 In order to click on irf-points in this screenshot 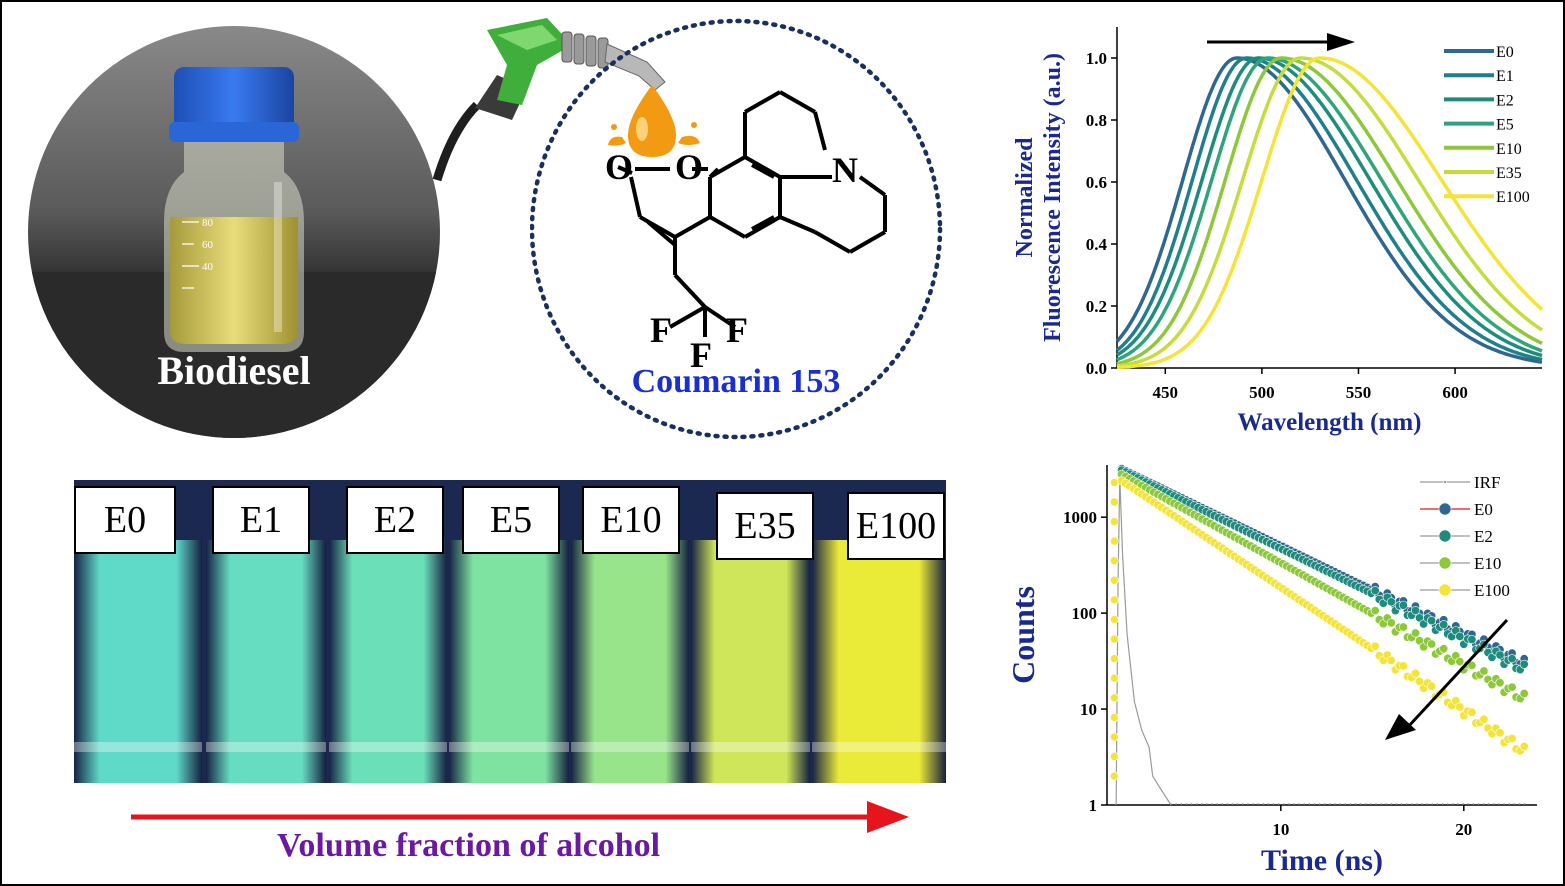, I will do `click(1348, 804)`.